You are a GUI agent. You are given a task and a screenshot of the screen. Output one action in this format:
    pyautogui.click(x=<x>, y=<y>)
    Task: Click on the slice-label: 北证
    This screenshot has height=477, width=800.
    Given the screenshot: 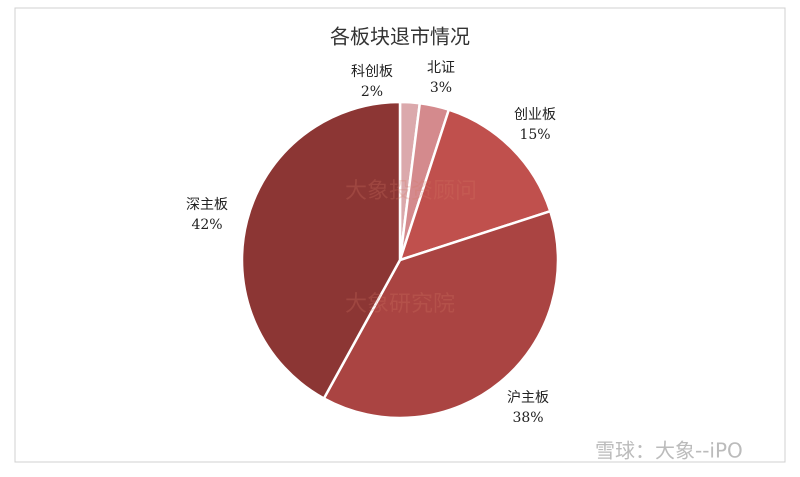 What is the action you would take?
    pyautogui.click(x=441, y=68)
    